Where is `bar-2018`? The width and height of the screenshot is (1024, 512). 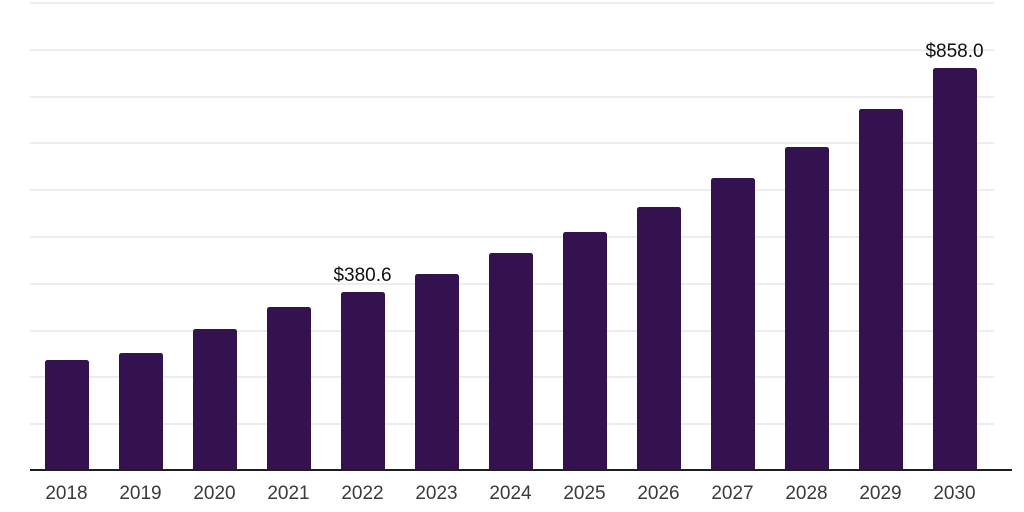
bar-2018 is located at coordinates (66, 415).